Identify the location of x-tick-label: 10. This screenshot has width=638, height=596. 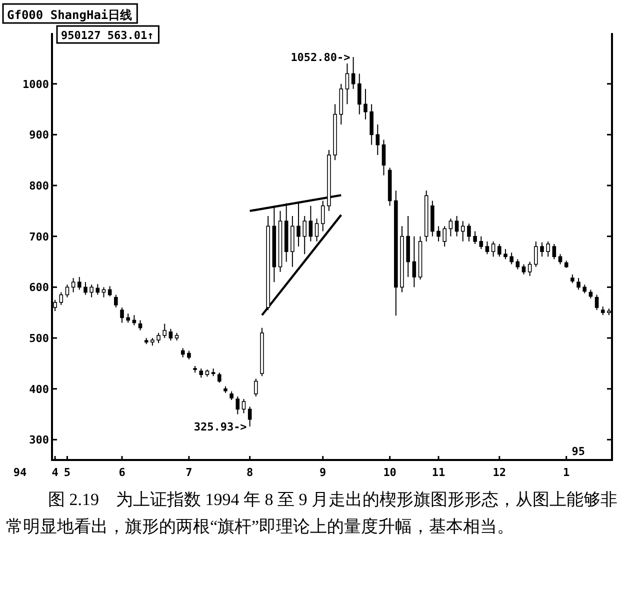
(389, 472).